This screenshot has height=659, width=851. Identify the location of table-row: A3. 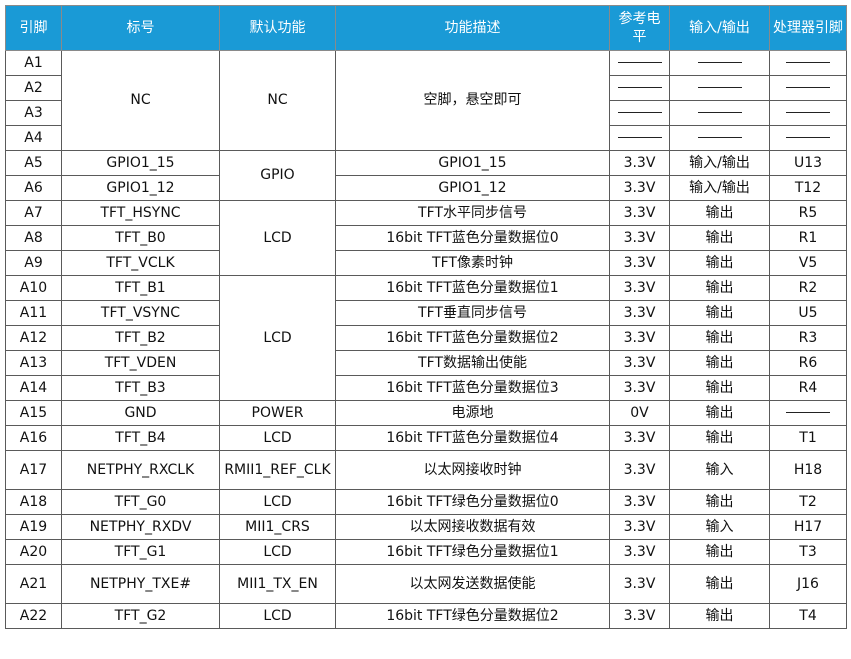
(426, 113).